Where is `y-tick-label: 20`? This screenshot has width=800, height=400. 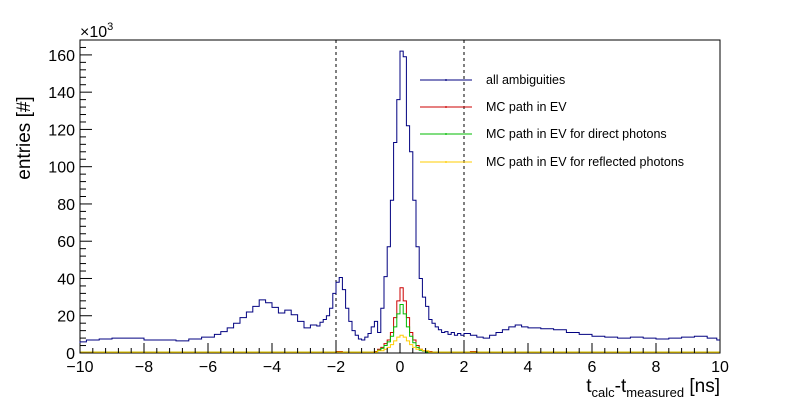 y-tick-label: 20 is located at coordinates (66, 317).